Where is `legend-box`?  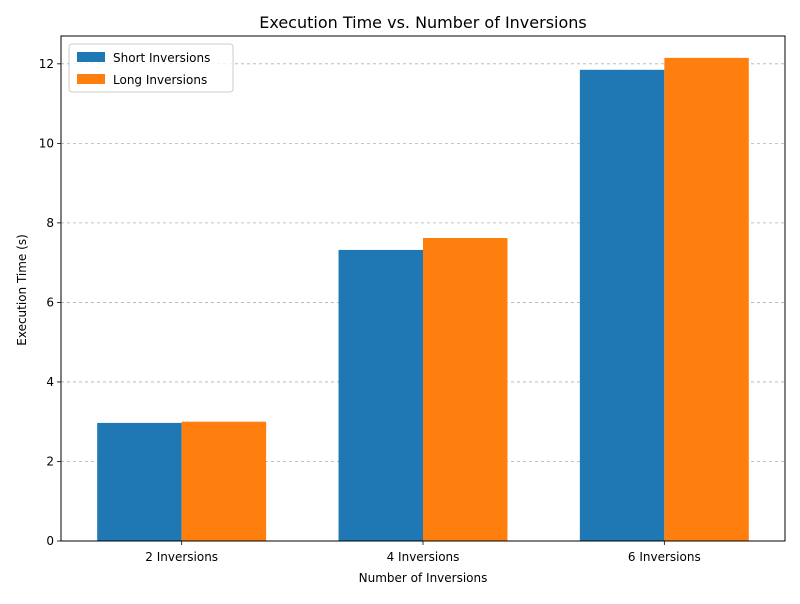 legend-box is located at coordinates (151, 68).